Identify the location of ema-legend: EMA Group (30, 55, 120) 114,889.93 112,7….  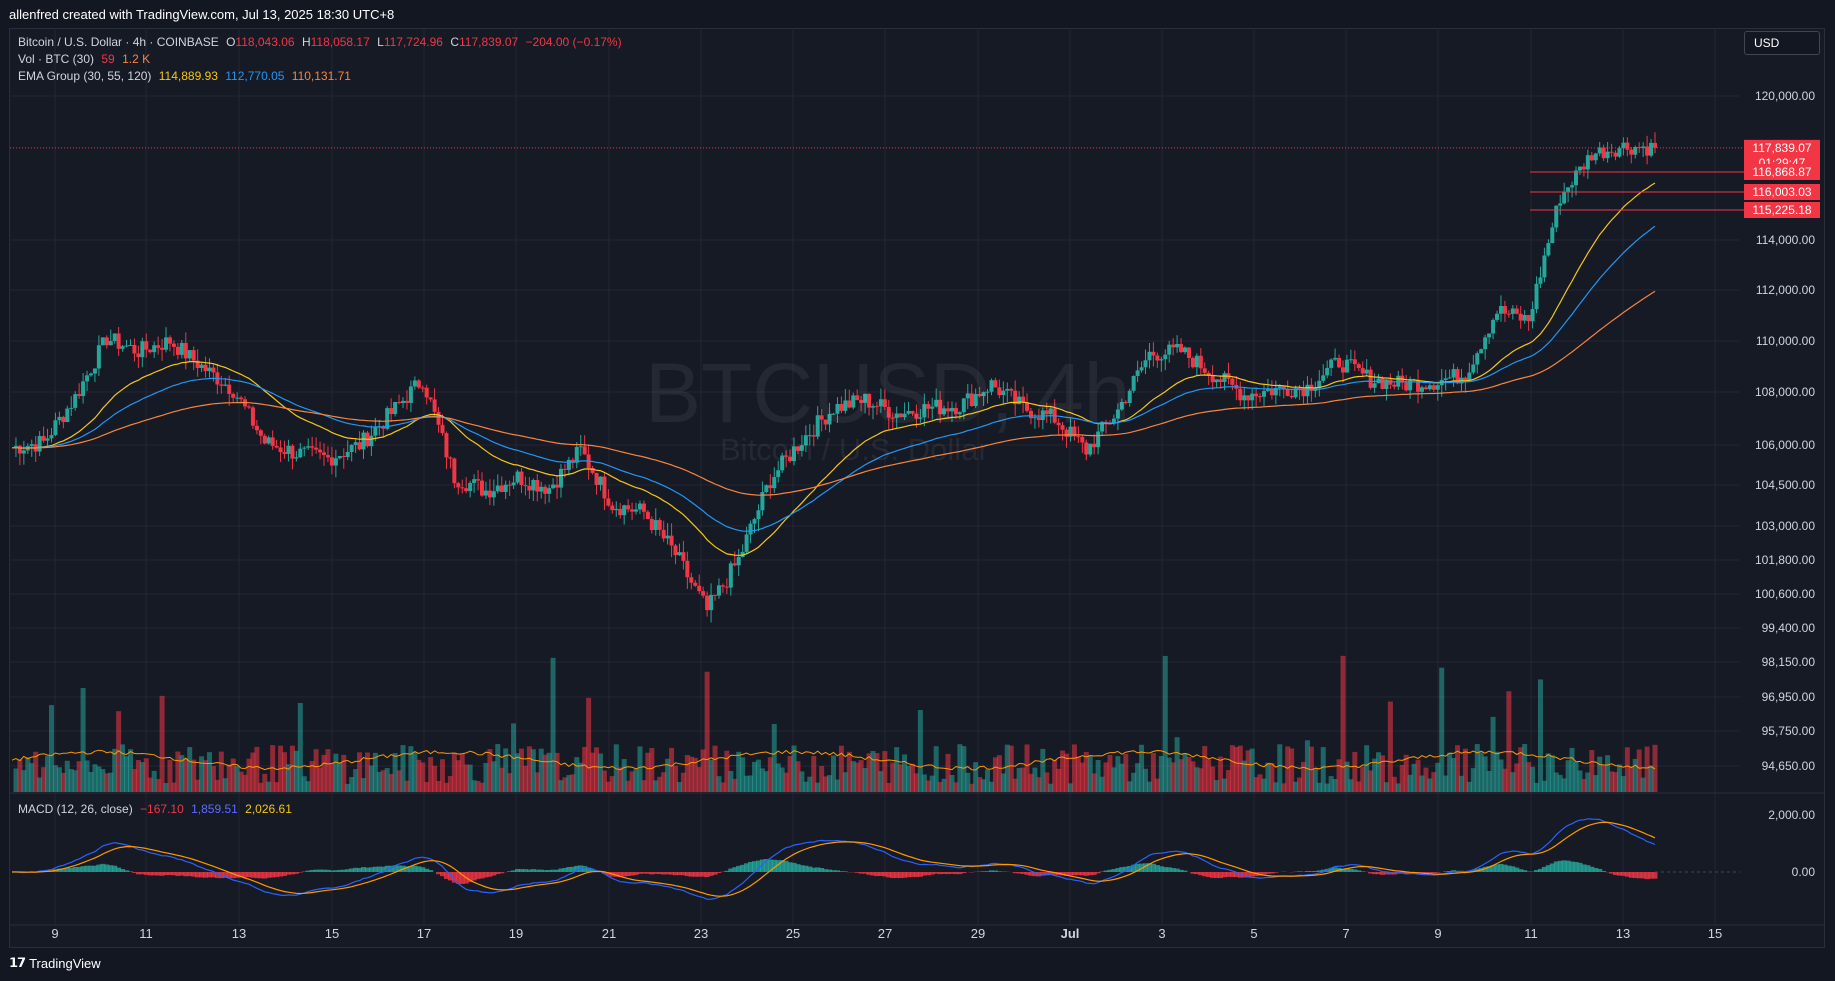
(186, 76).